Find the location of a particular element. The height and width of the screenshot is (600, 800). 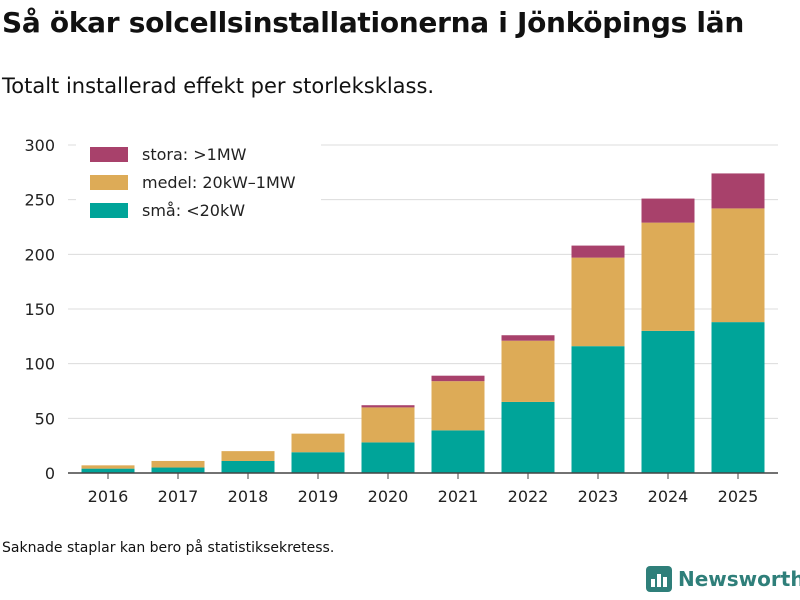

x-tick-label: 2021 is located at coordinates (458, 496).